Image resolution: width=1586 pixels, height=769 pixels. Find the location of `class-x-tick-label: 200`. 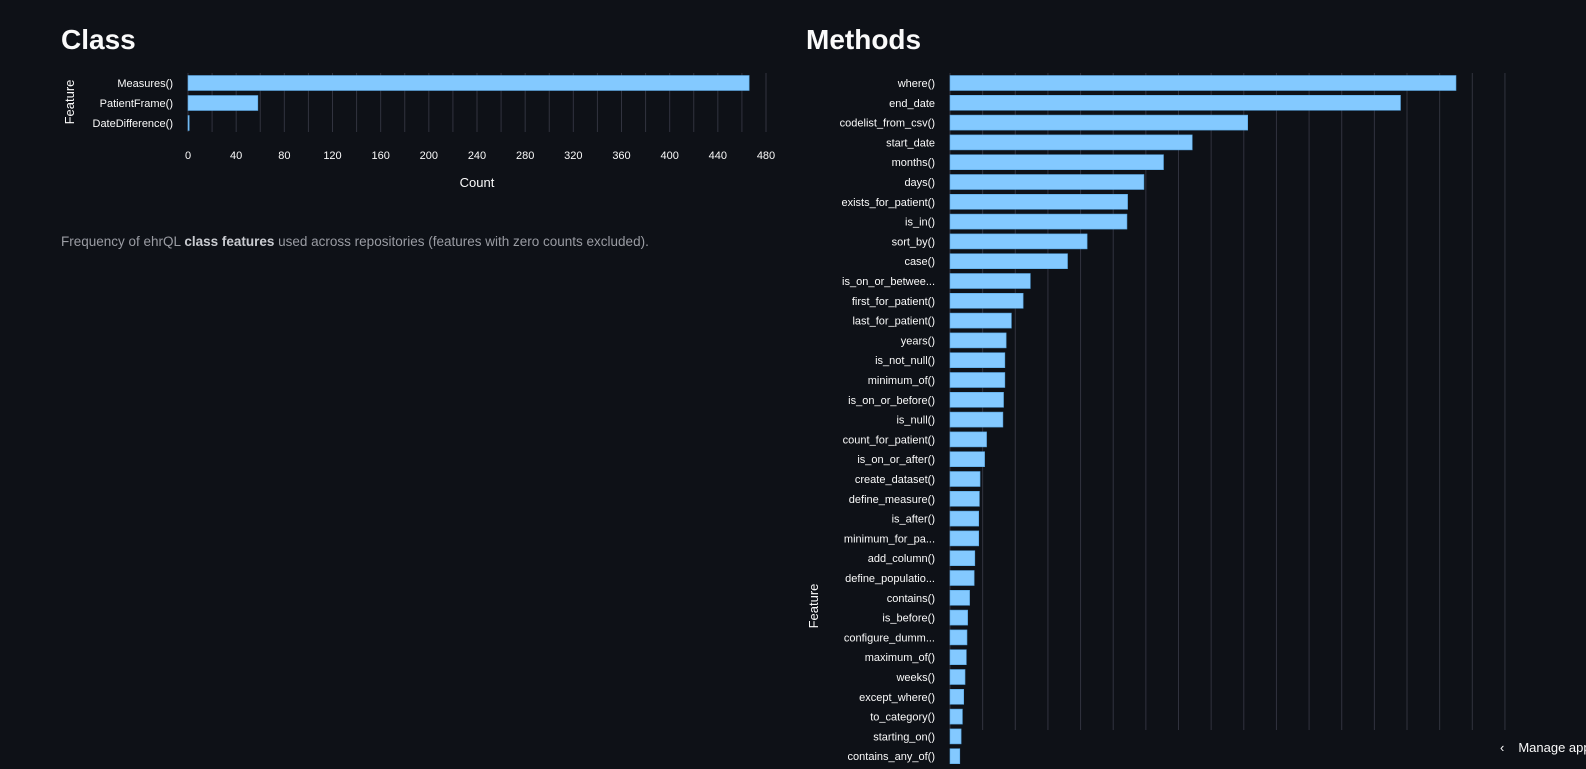

class-x-tick-label: 200 is located at coordinates (429, 156).